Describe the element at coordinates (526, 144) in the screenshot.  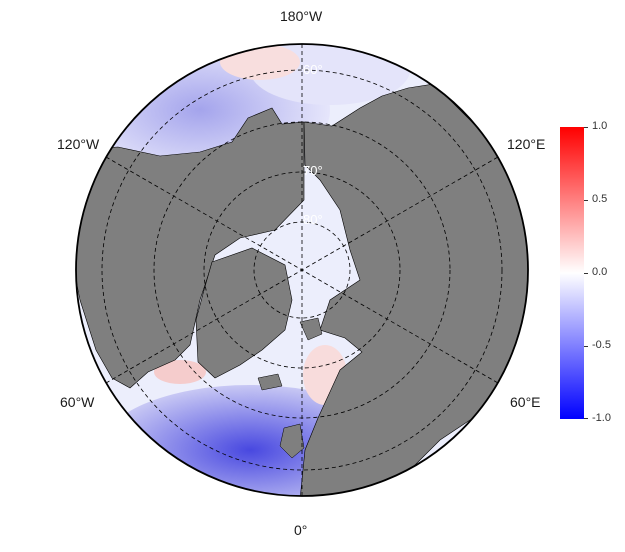
I see `lon-label-120e: 120°E` at that location.